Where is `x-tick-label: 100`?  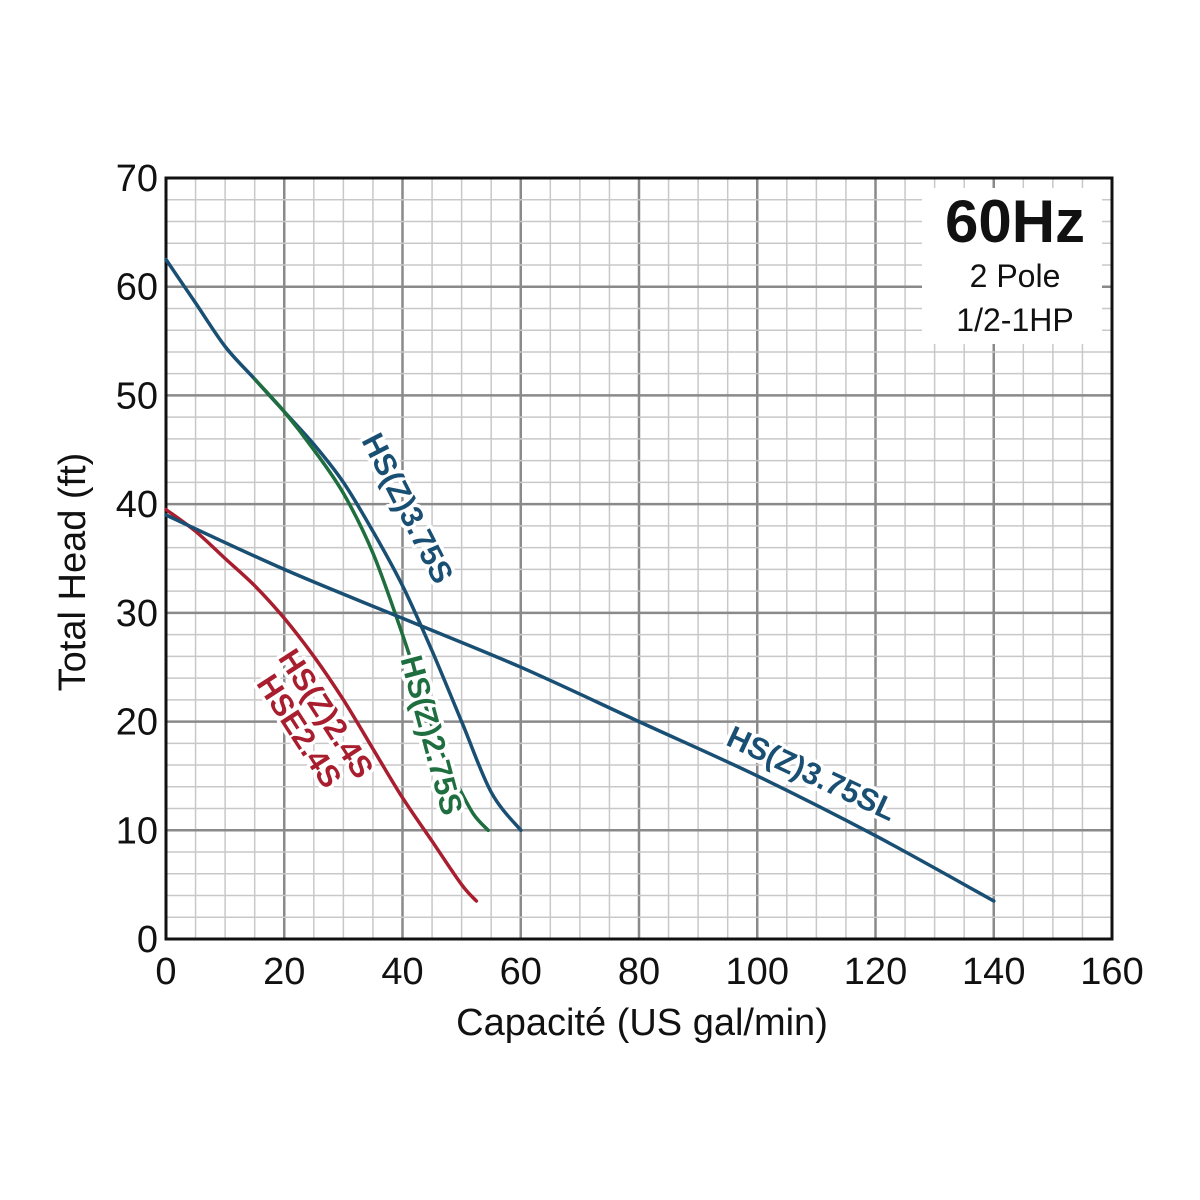
x-tick-label: 100 is located at coordinates (757, 972).